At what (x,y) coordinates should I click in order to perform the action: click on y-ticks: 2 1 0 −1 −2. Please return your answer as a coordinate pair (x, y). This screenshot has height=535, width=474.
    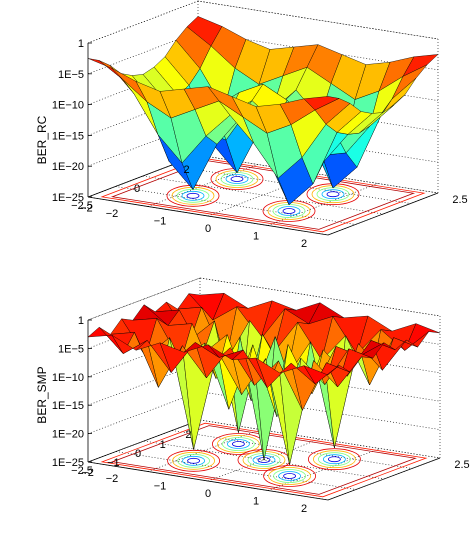
    Looking at the image, I should click on (136, 454).